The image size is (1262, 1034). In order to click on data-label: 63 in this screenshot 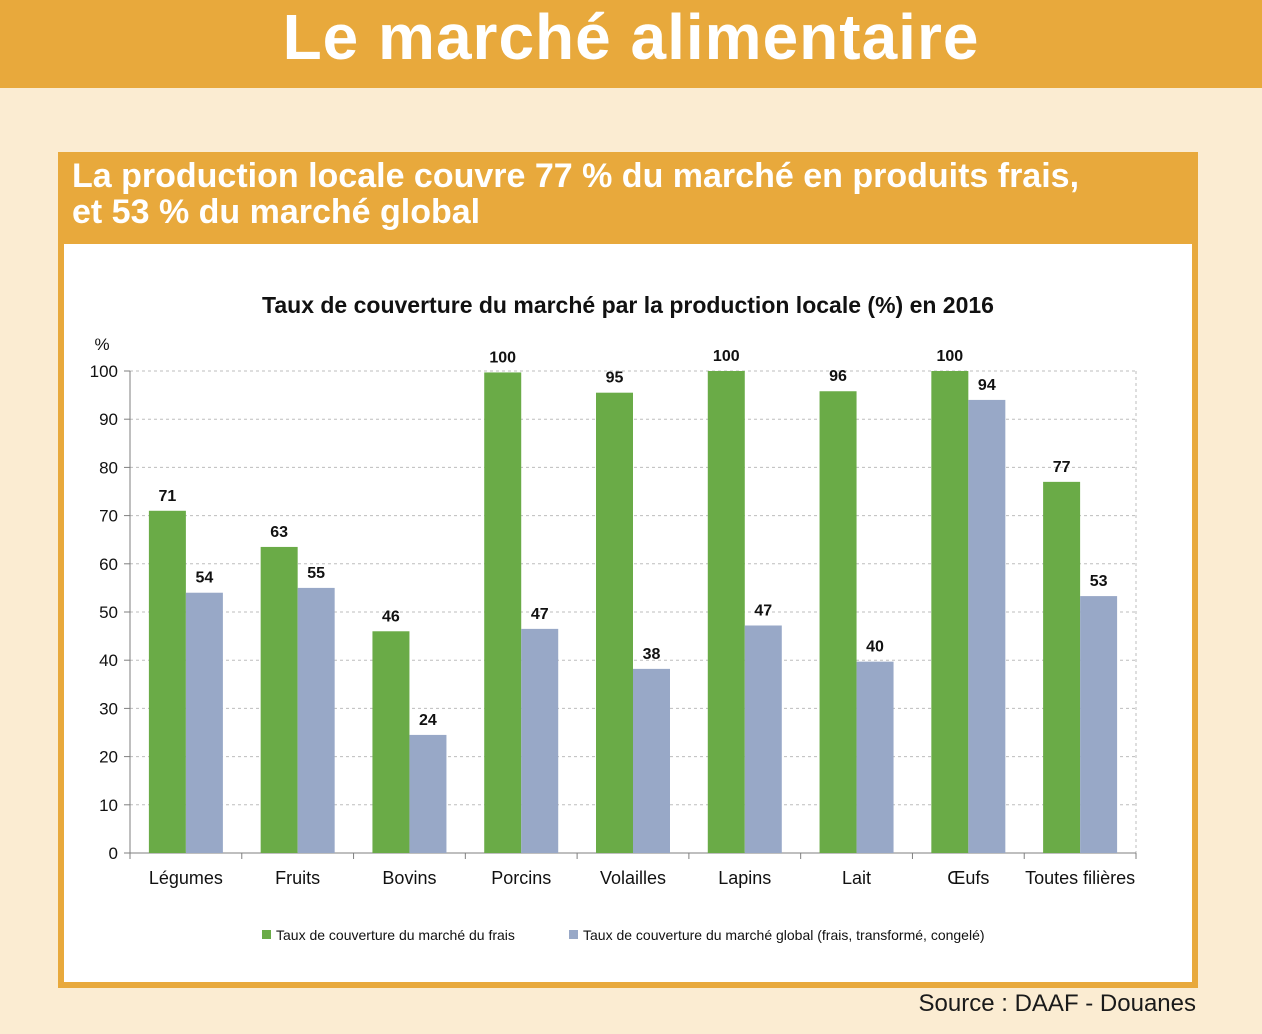, I will do `click(279, 532)`.